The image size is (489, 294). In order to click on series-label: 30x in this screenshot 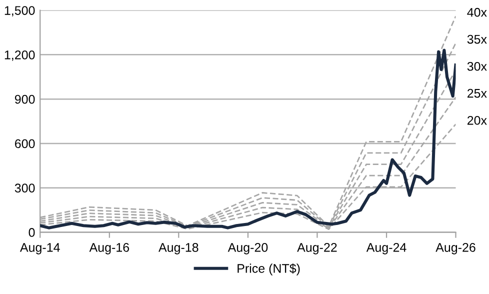, I will do `click(477, 66)`.